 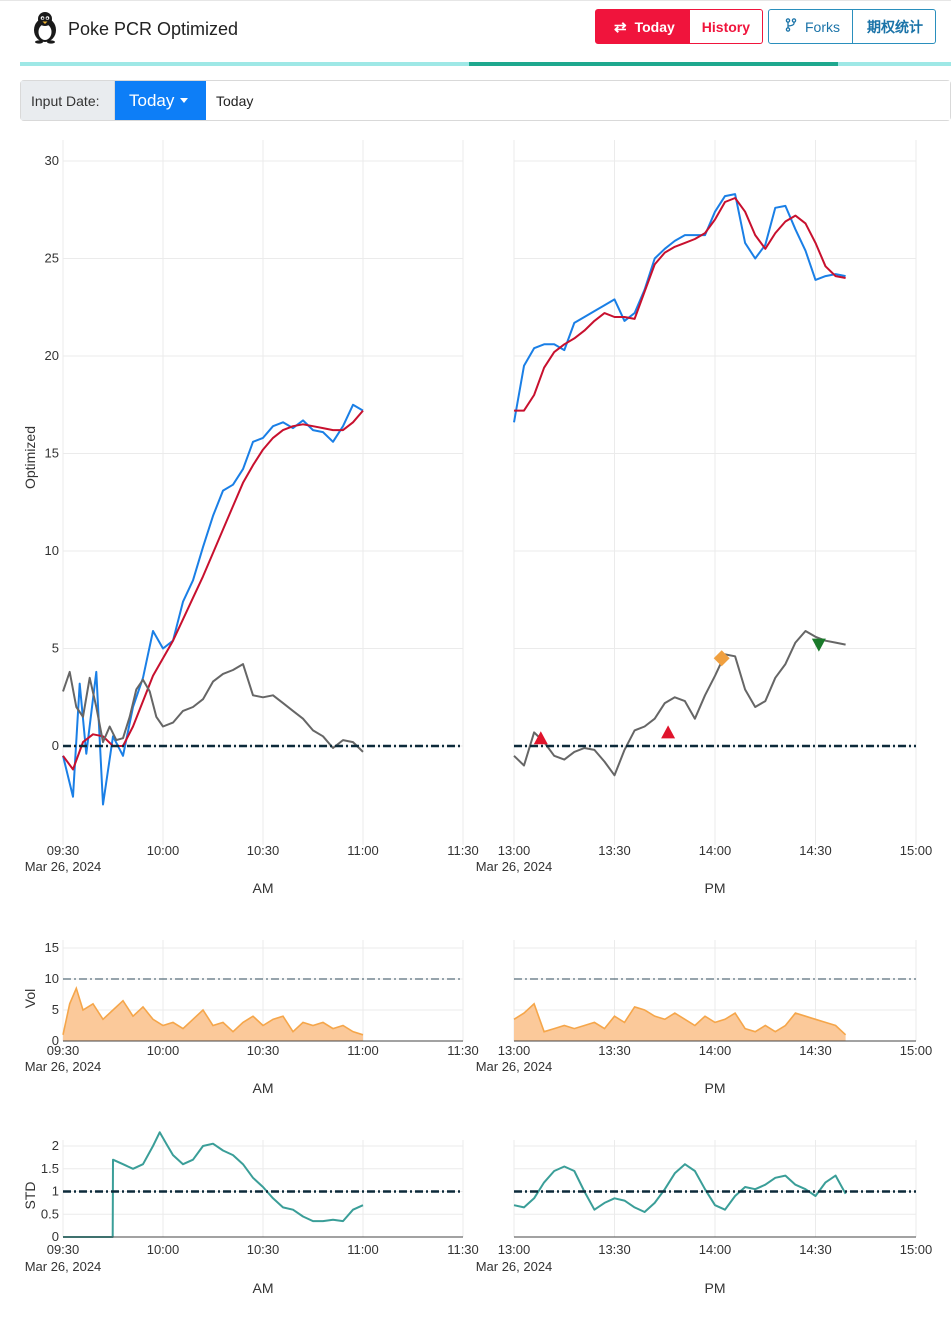 I want to click on mode-toggle: ⇄ Today History, so click(x=679, y=26).